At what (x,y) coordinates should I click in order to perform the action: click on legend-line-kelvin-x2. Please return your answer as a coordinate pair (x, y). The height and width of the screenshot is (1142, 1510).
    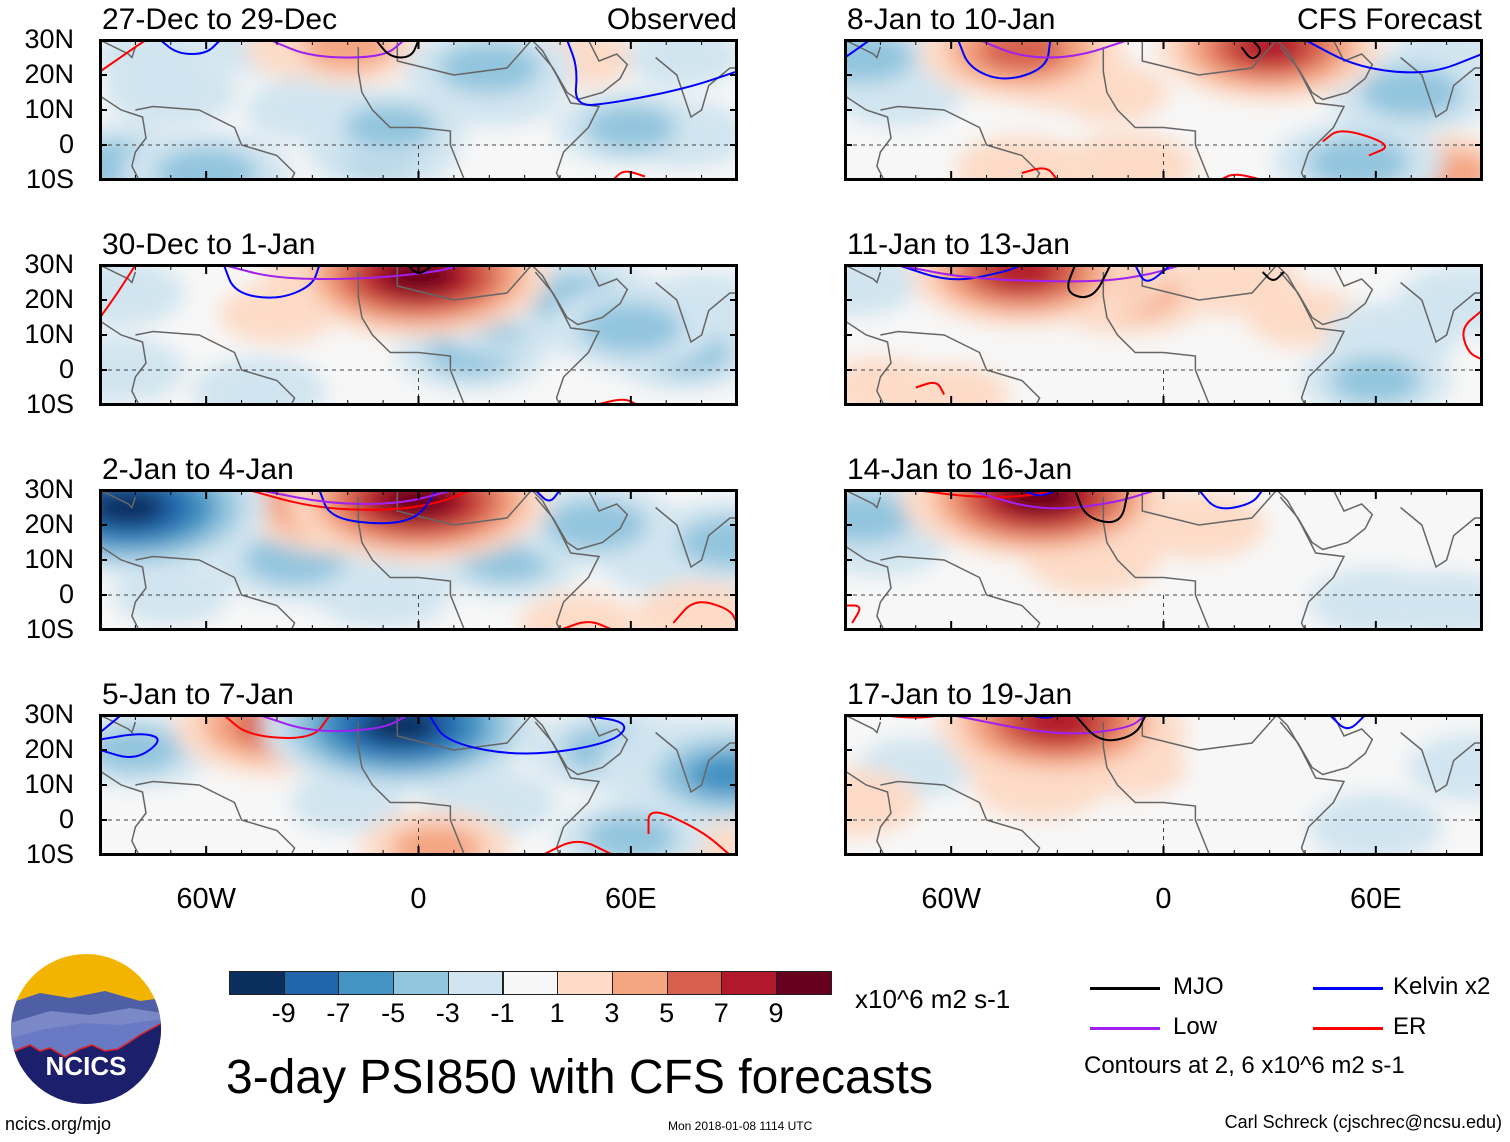
    Looking at the image, I should click on (1348, 988).